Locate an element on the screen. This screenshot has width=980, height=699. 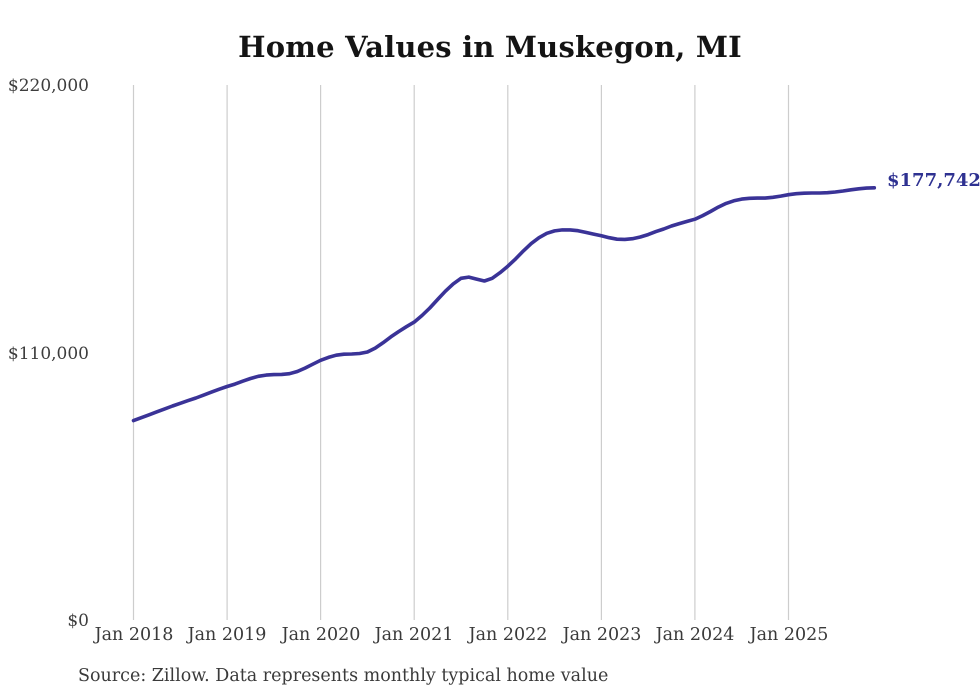
x-tick-jan-2020: Jan 2020 is located at coordinates (321, 635).